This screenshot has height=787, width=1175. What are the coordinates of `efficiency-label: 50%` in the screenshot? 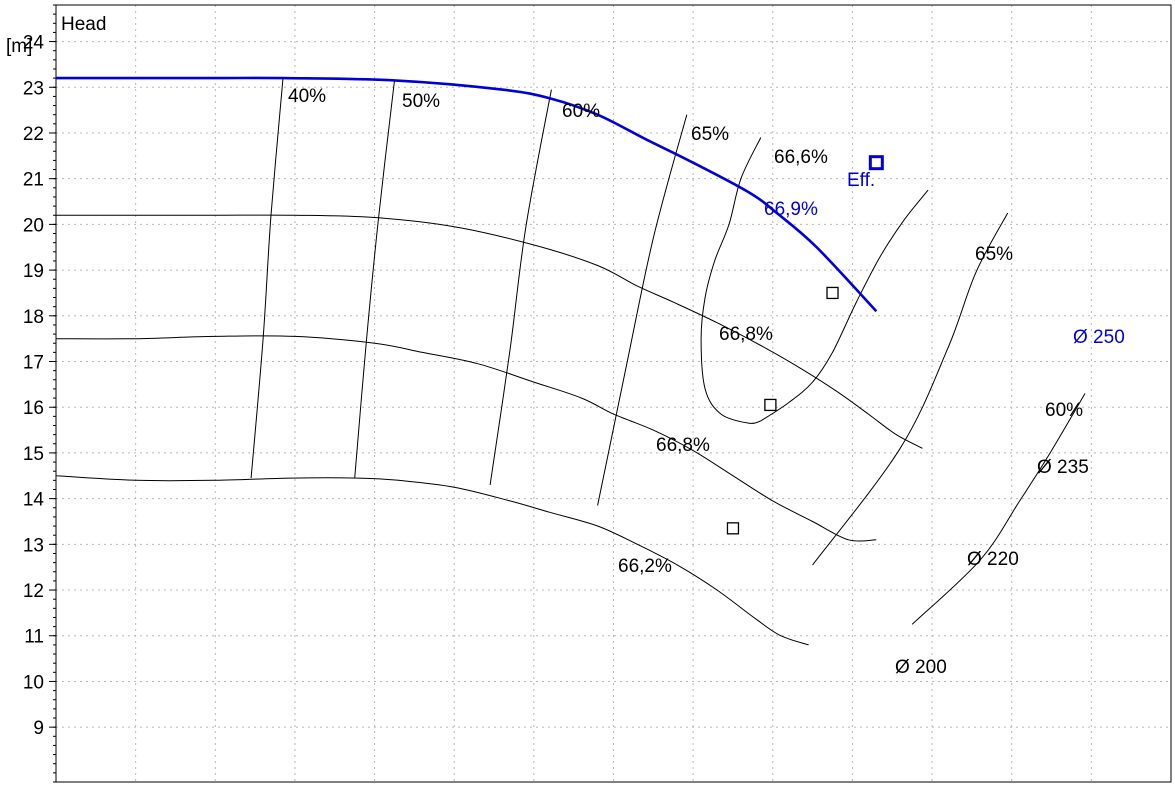 It's located at (421, 101).